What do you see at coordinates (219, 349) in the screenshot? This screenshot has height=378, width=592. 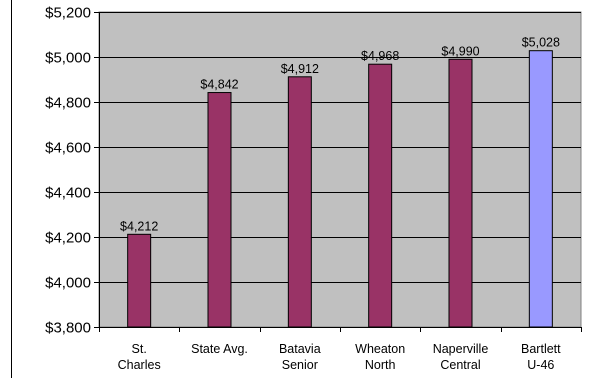 I see `x-tick-label: State Avg.` at bounding box center [219, 349].